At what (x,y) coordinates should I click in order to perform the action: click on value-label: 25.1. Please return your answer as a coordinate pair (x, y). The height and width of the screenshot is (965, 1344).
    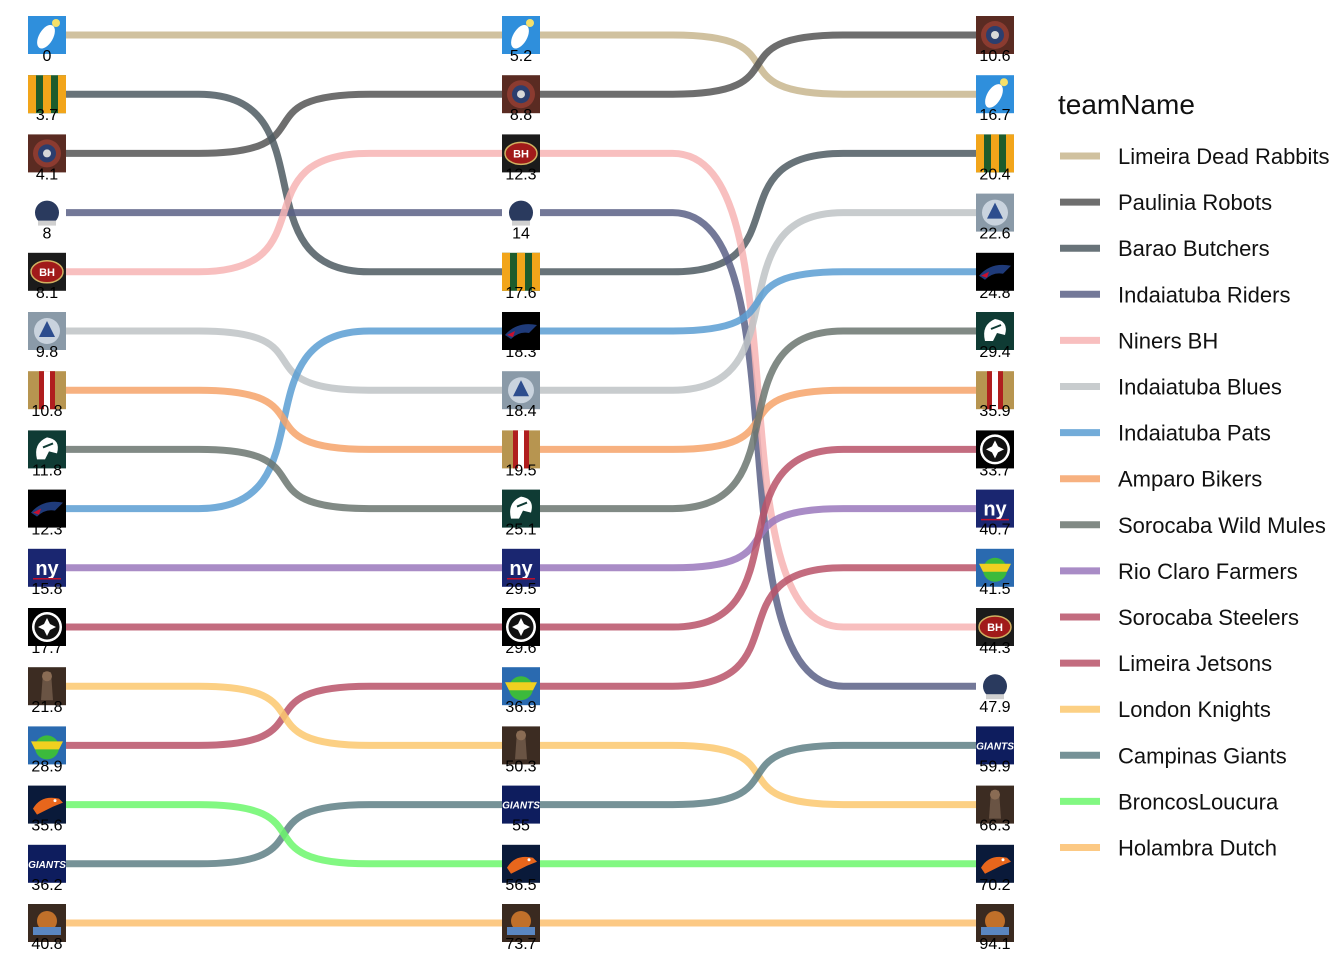
    Looking at the image, I should click on (520, 530).